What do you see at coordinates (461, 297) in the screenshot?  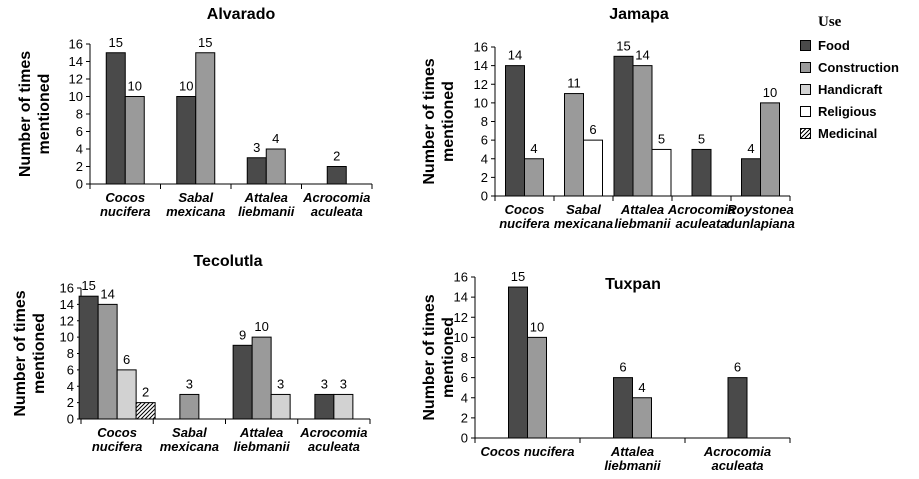 I see `y-tick-label: 14` at bounding box center [461, 297].